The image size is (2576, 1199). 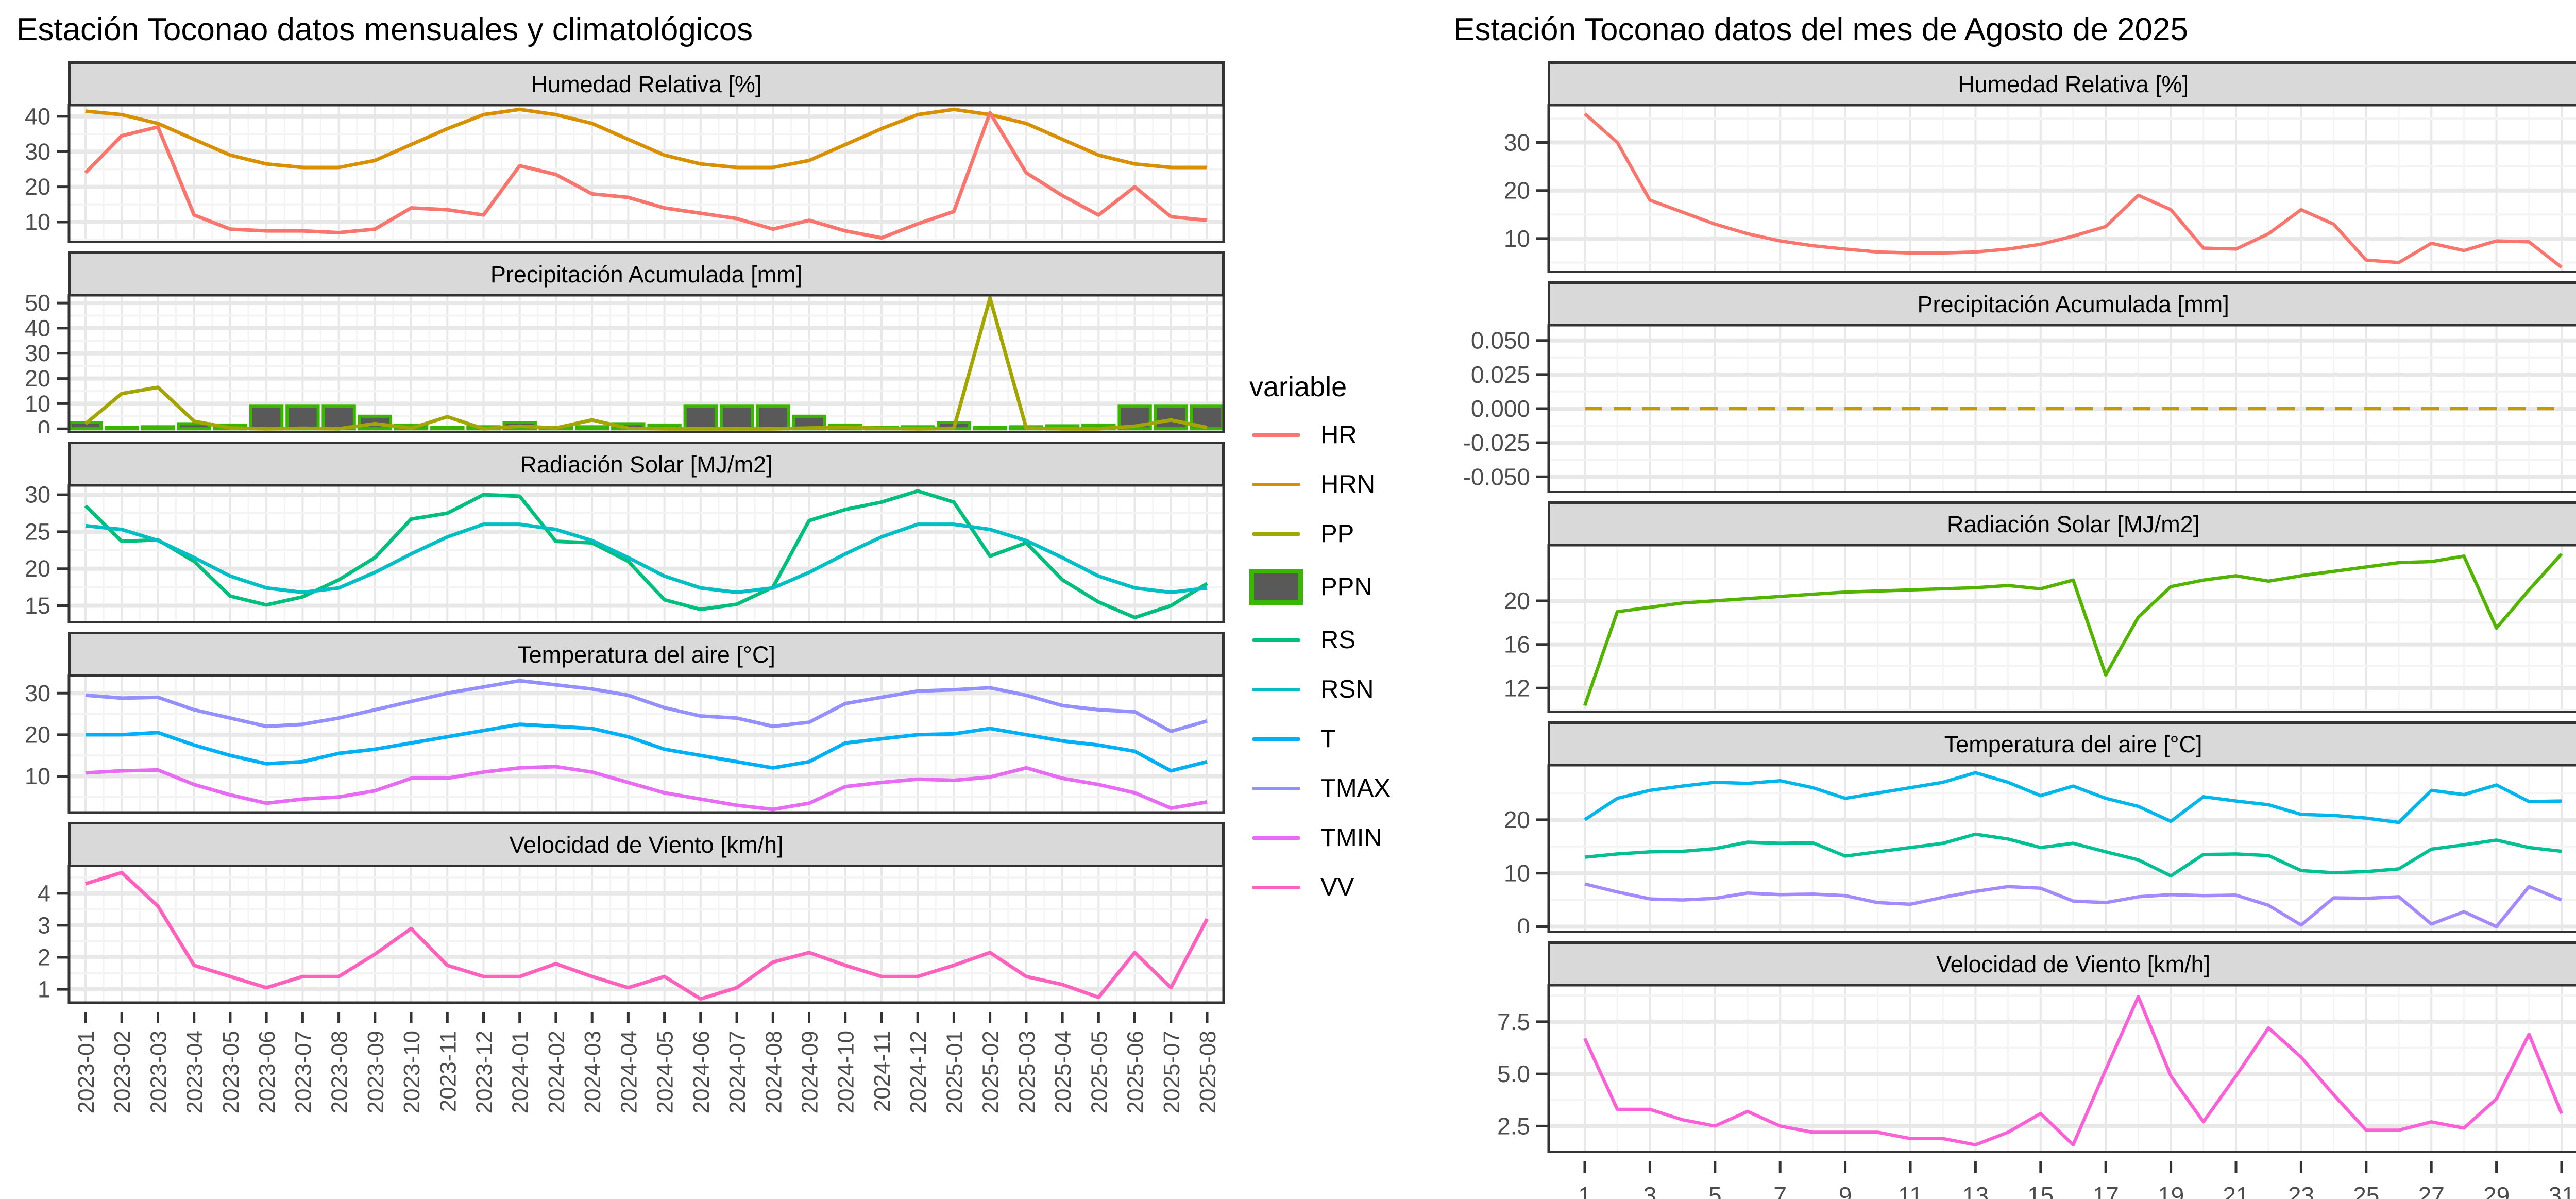 I want to click on svg-text: 2024-03, so click(x=592, y=1072).